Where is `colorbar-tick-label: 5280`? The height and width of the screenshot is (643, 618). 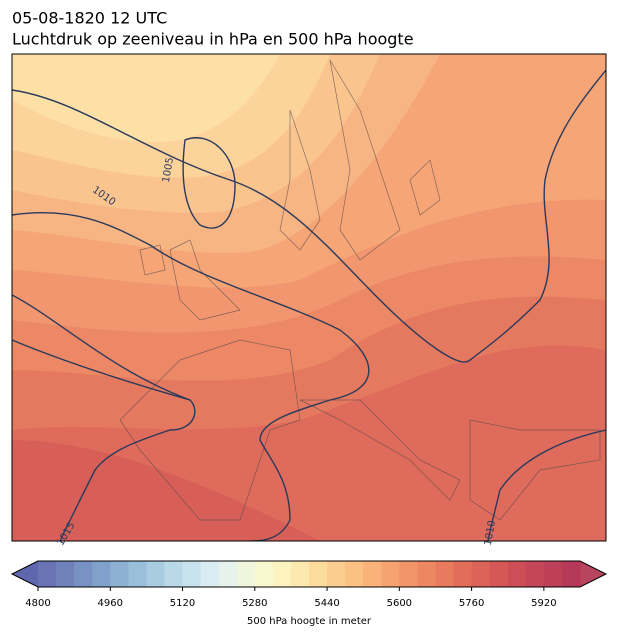
colorbar-tick-label: 5280 is located at coordinates (254, 603).